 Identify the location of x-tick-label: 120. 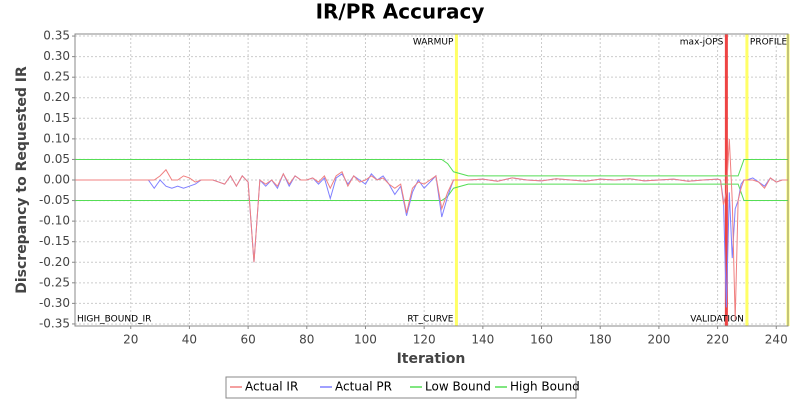
(424, 340).